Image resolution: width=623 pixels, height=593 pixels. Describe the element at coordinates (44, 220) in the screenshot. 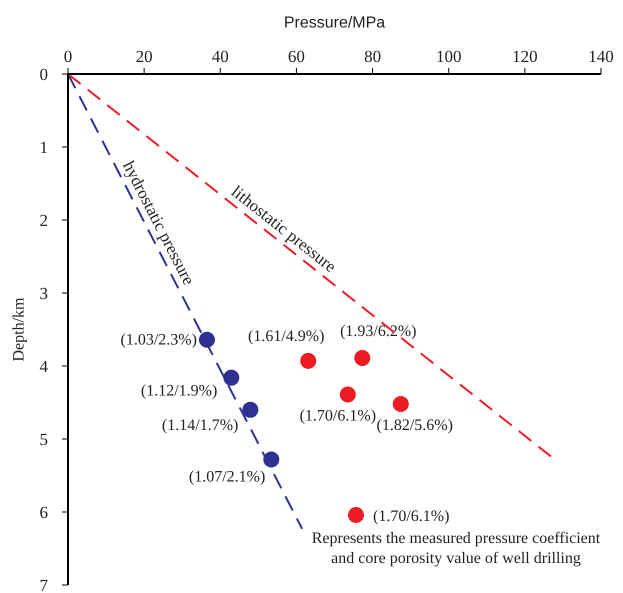

I see `y-tick-label: 2` at that location.